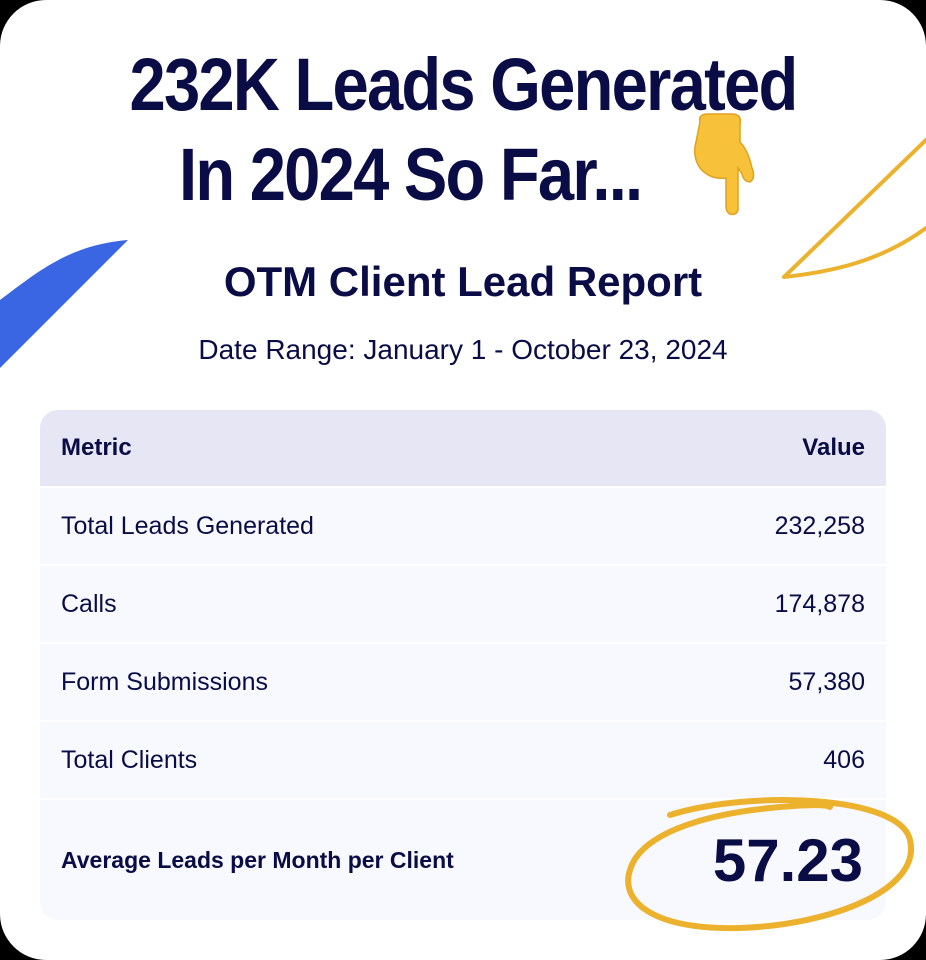 The image size is (926, 960). Describe the element at coordinates (724, 164) in the screenshot. I see `pointing-down-hand-icon` at that location.